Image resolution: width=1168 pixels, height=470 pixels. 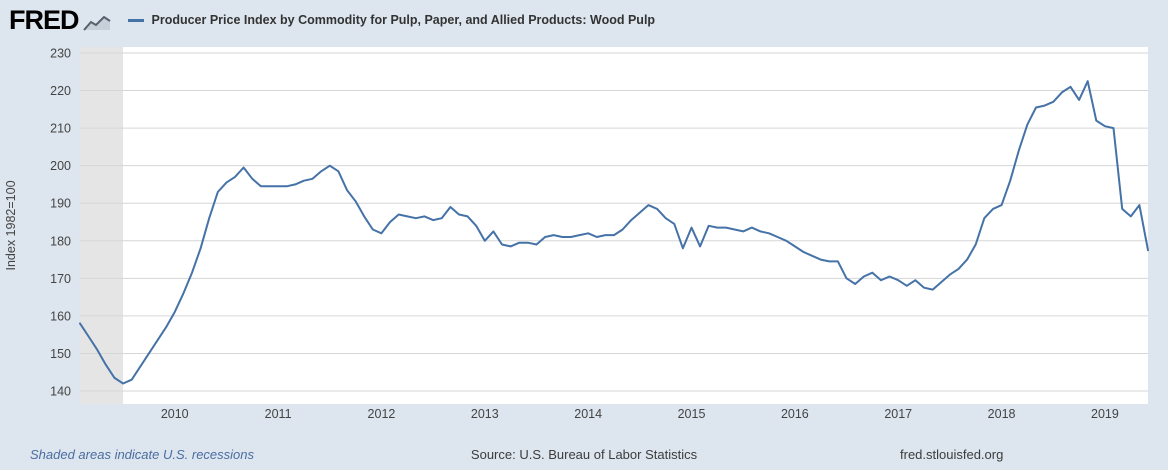 What do you see at coordinates (60, 54) in the screenshot?
I see `y-tick-label: 230` at bounding box center [60, 54].